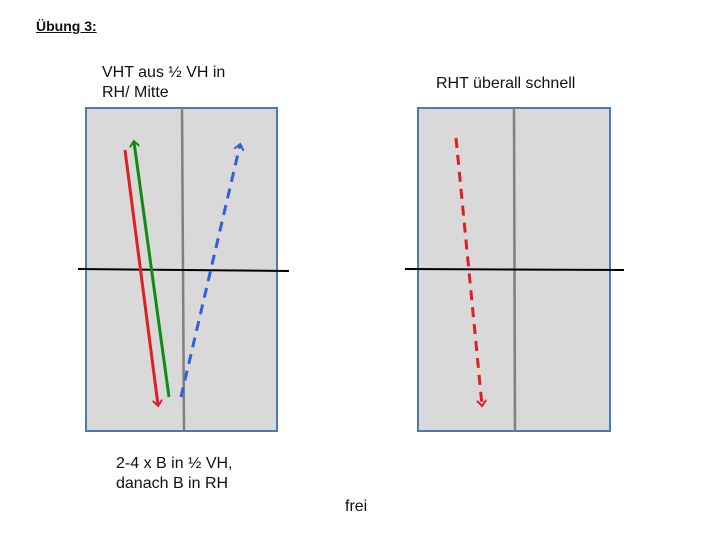 This screenshot has height=540, width=720. I want to click on panel-label: VHT aus ½ VH in RH/ Mitte, so click(164, 82).